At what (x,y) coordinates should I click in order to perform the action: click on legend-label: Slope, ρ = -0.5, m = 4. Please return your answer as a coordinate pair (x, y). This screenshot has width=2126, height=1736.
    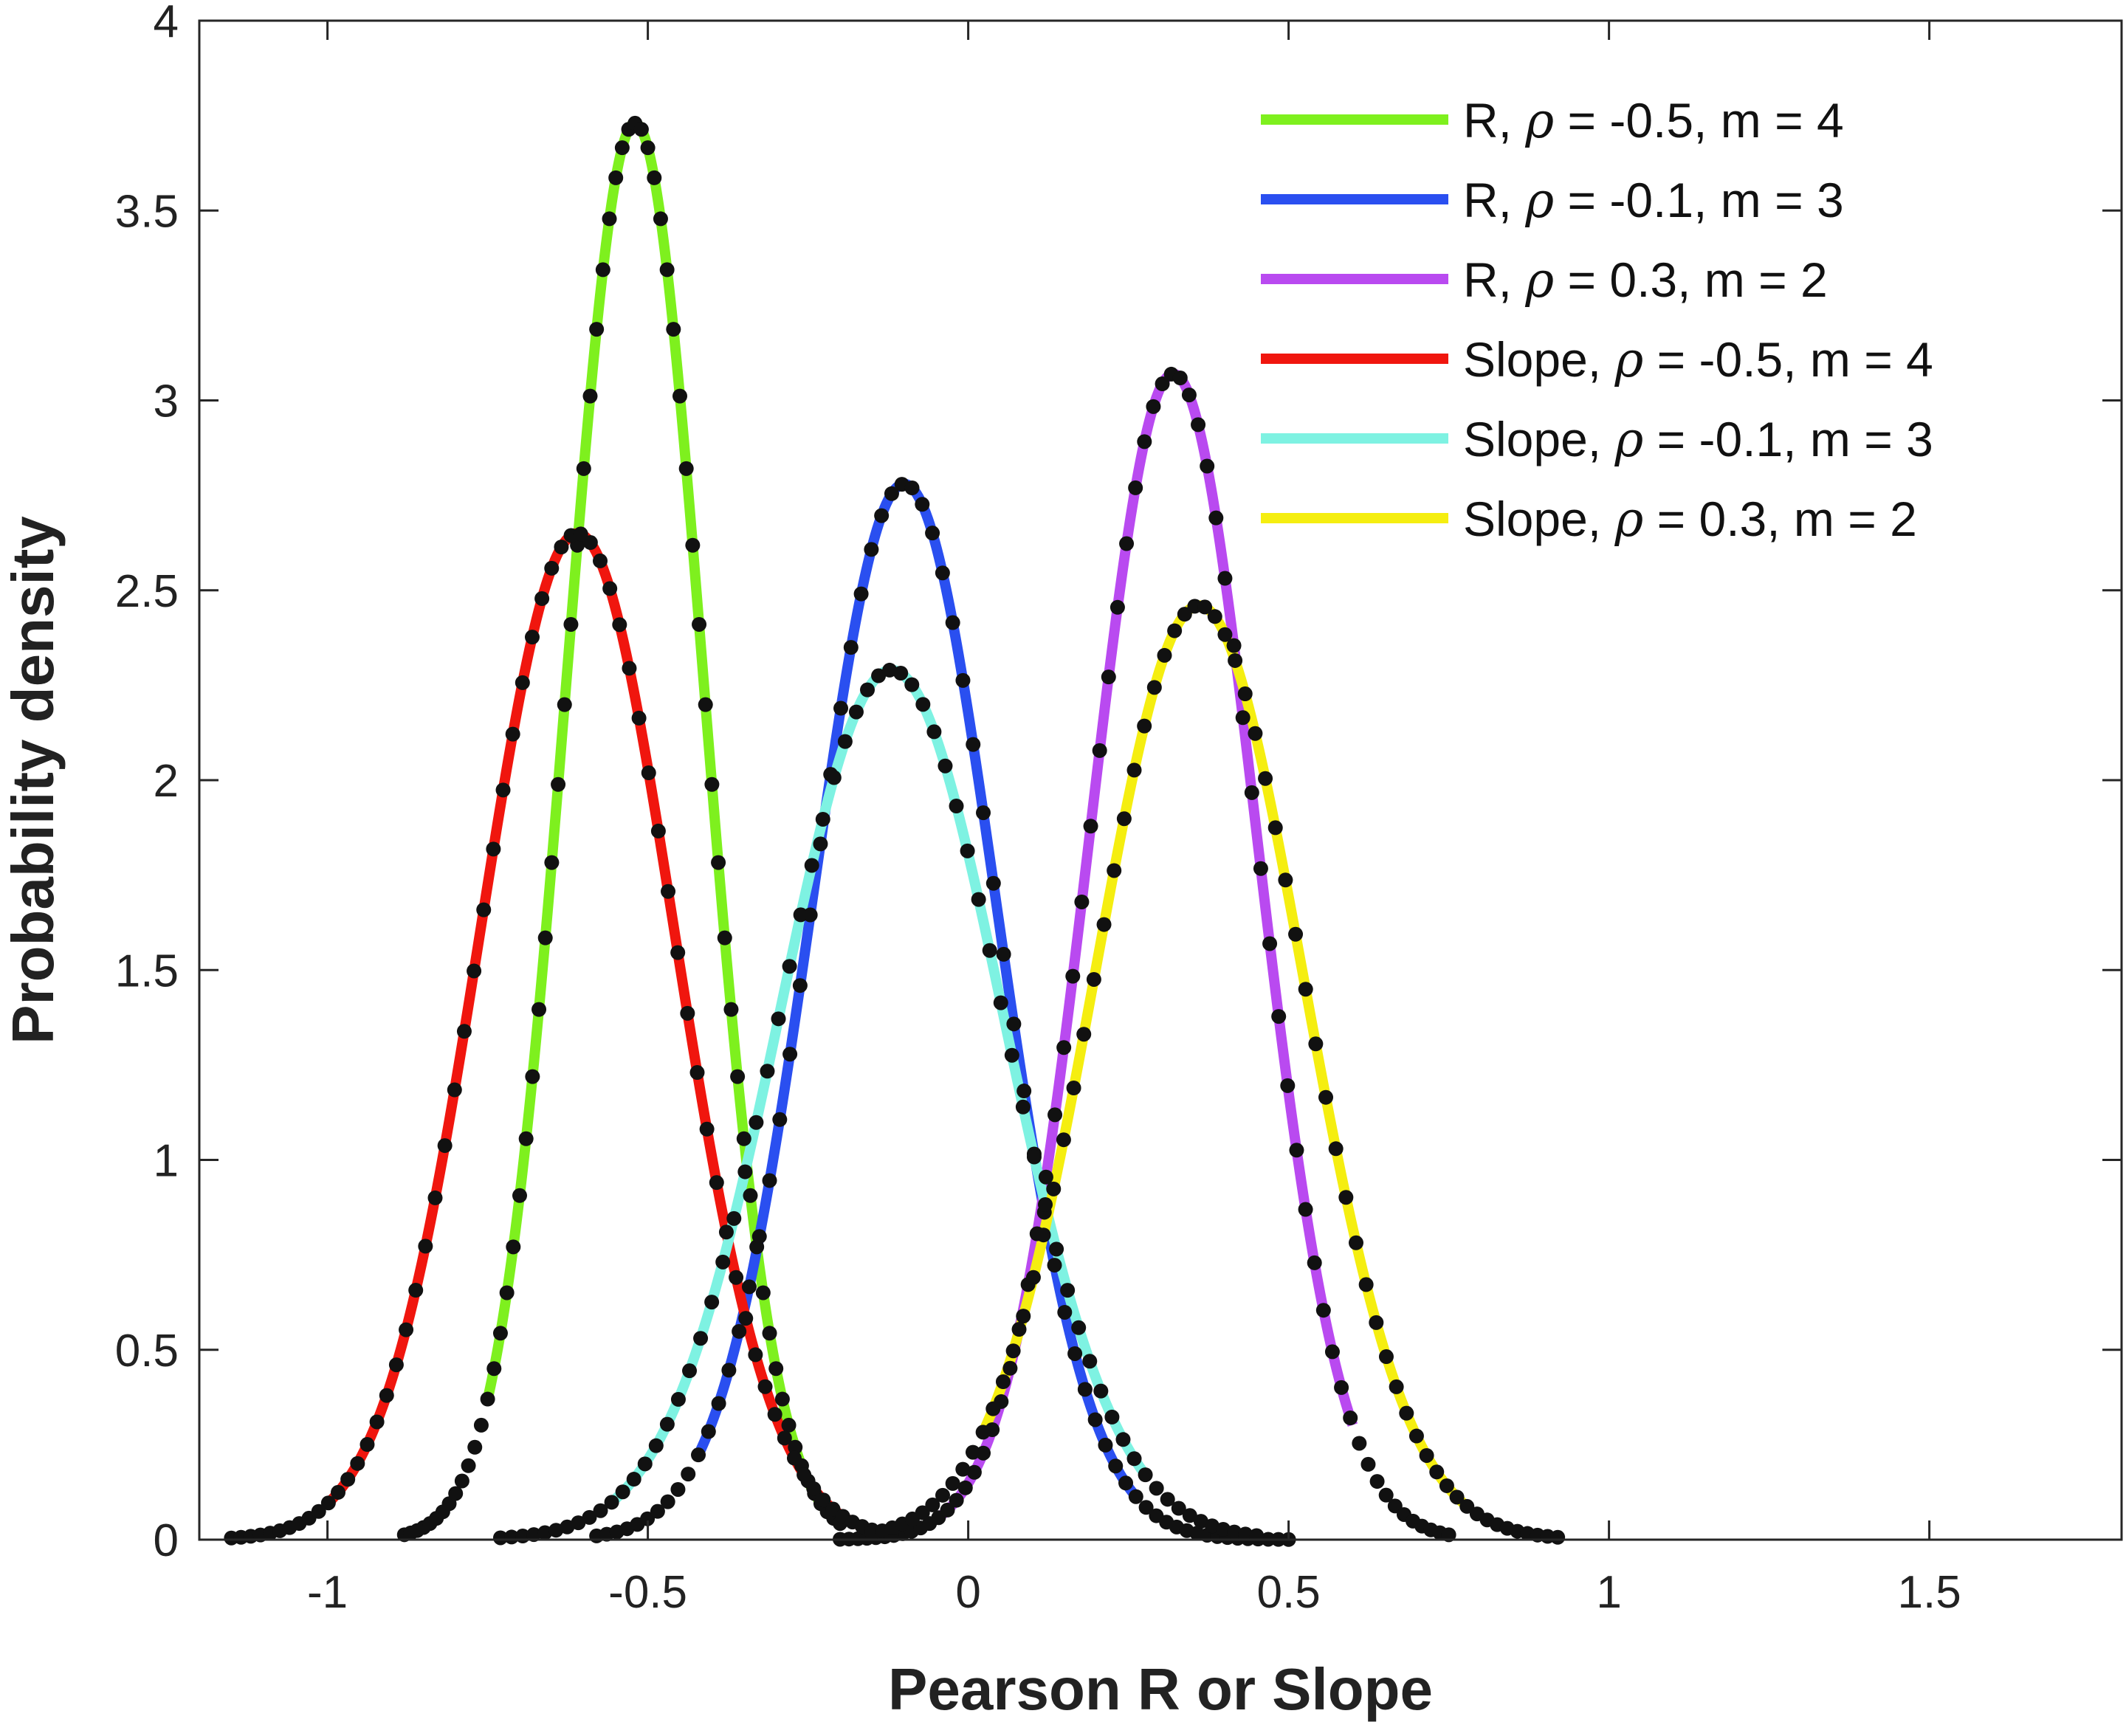
    Looking at the image, I should click on (1698, 359).